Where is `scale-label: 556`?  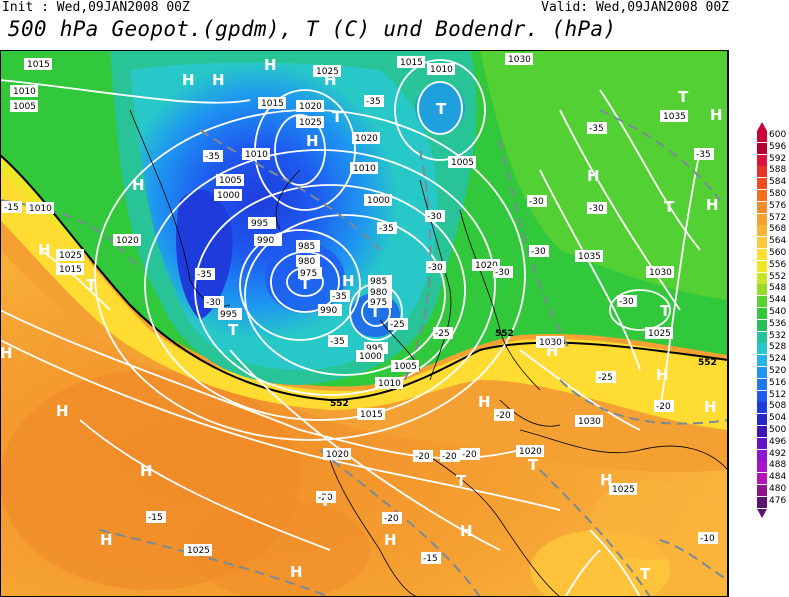
scale-label: 556 is located at coordinates (778, 264).